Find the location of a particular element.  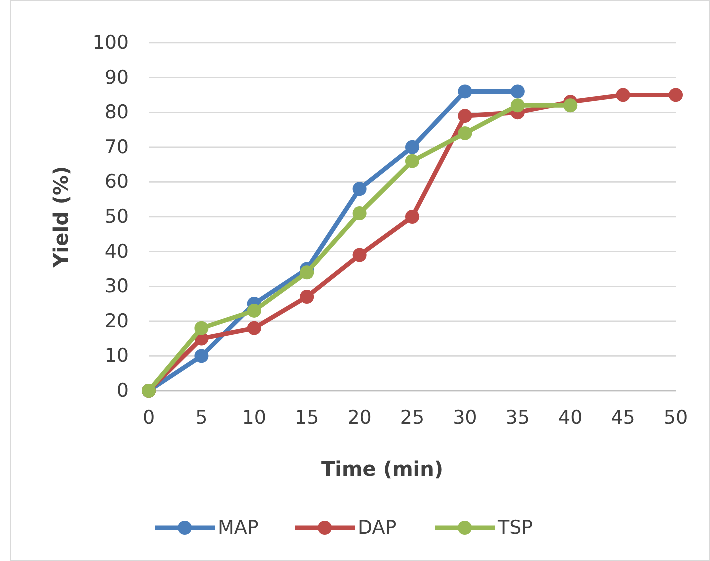

y-tick-label: 20 is located at coordinates (116, 321).